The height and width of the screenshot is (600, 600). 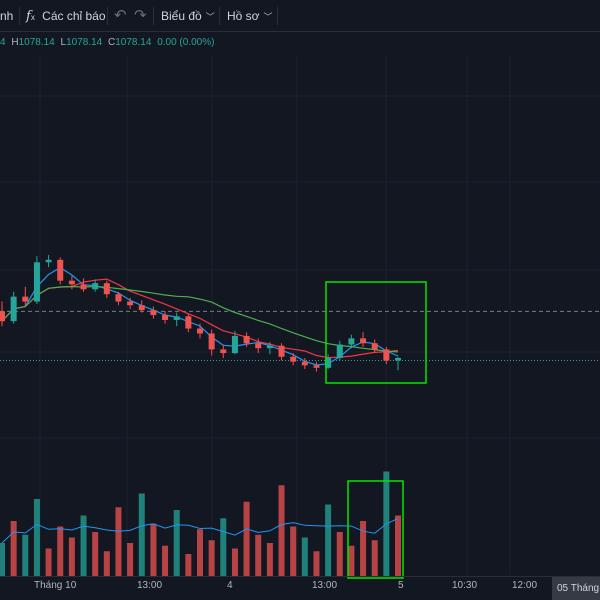 I want to click on change-value: 0.00 (0.00%), so click(x=186, y=42).